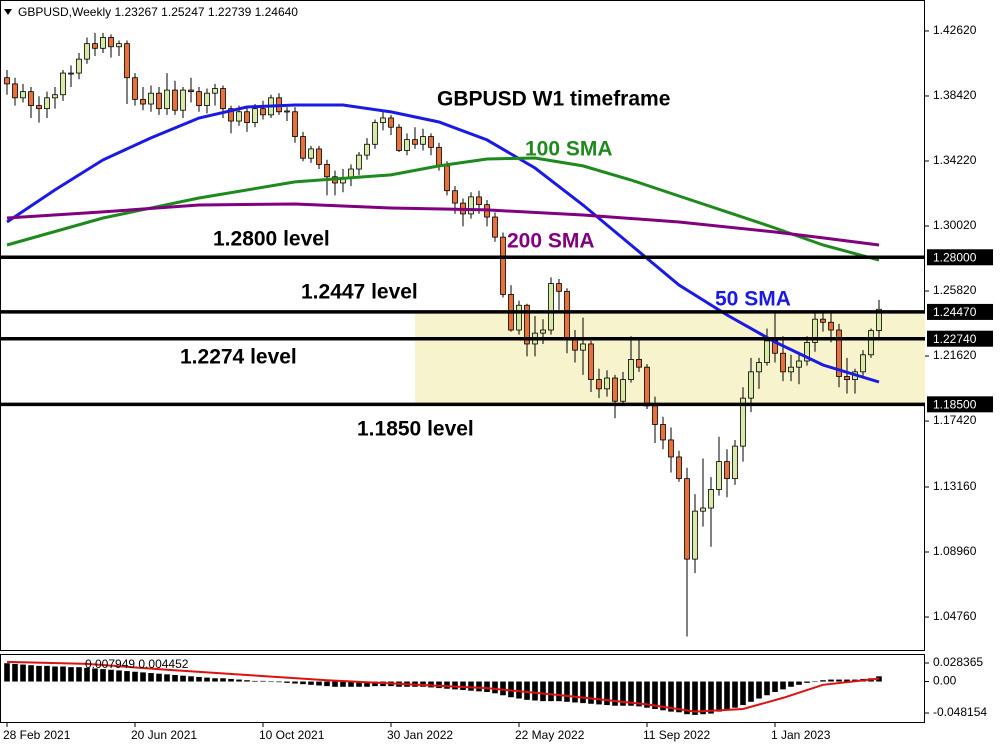  I want to click on dropdown-icon, so click(8, 12).